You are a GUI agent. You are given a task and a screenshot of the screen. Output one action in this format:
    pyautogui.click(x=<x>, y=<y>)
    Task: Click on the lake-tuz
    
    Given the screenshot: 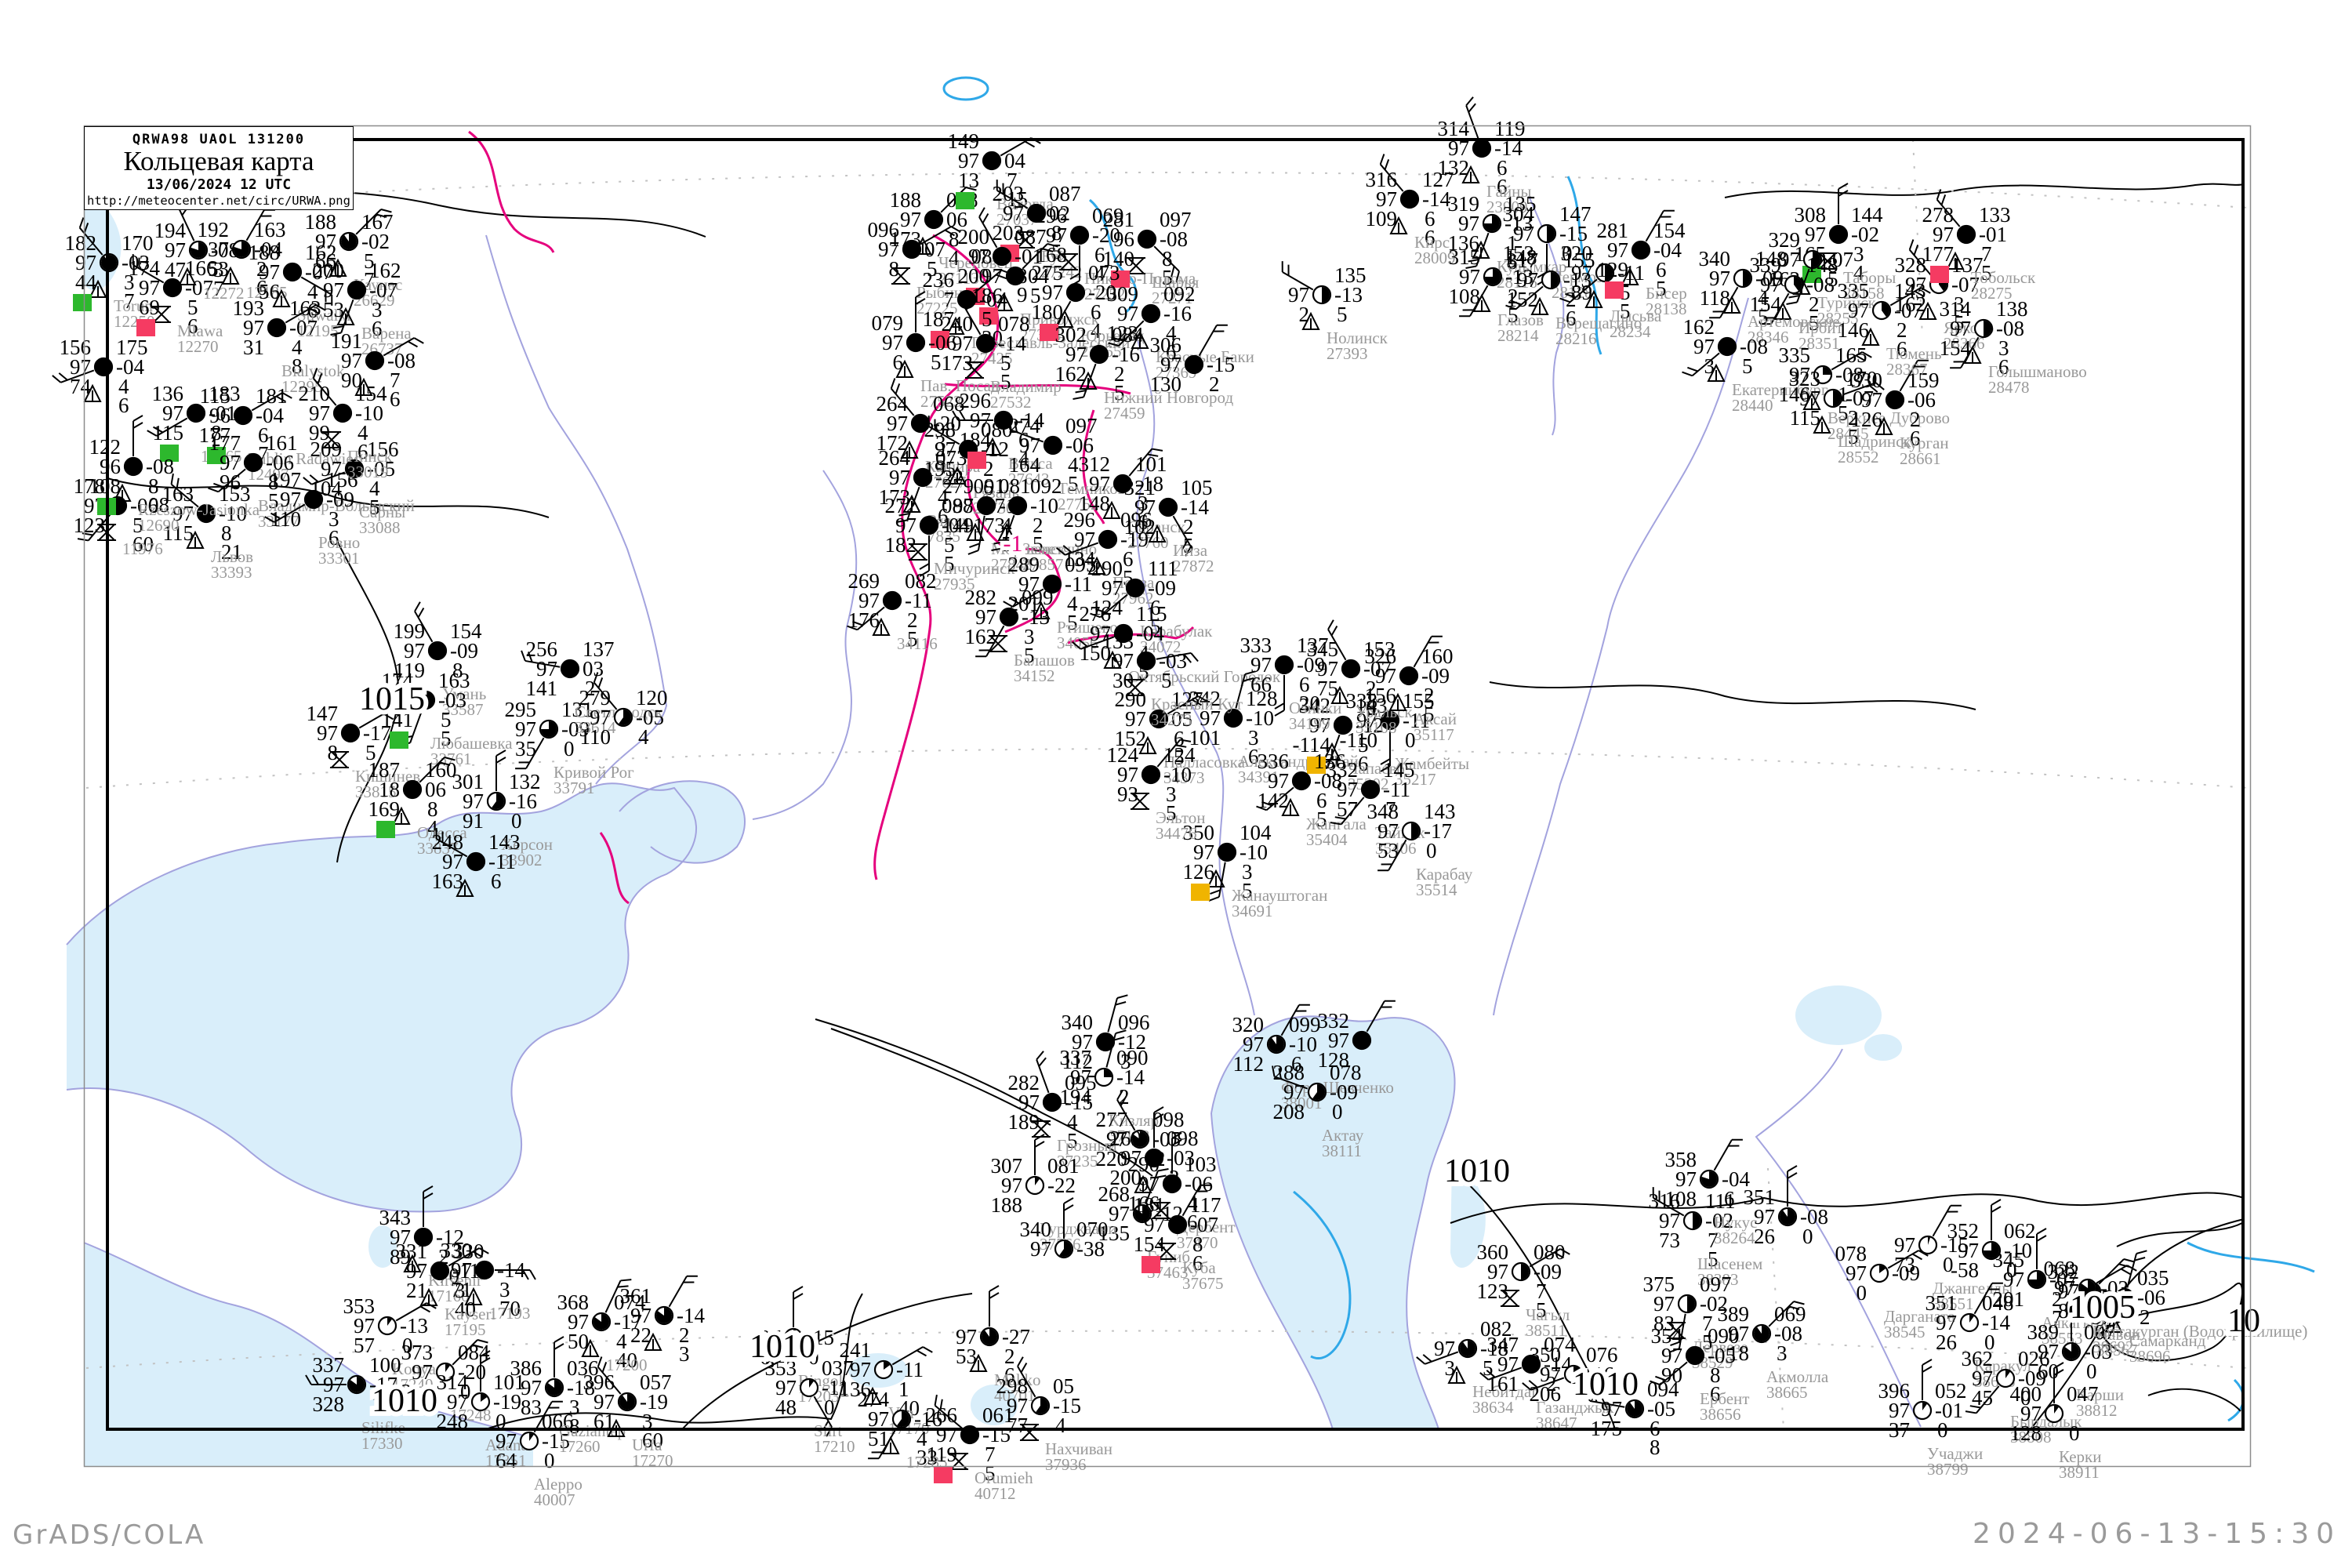 What is the action you would take?
    pyautogui.click(x=382, y=1246)
    